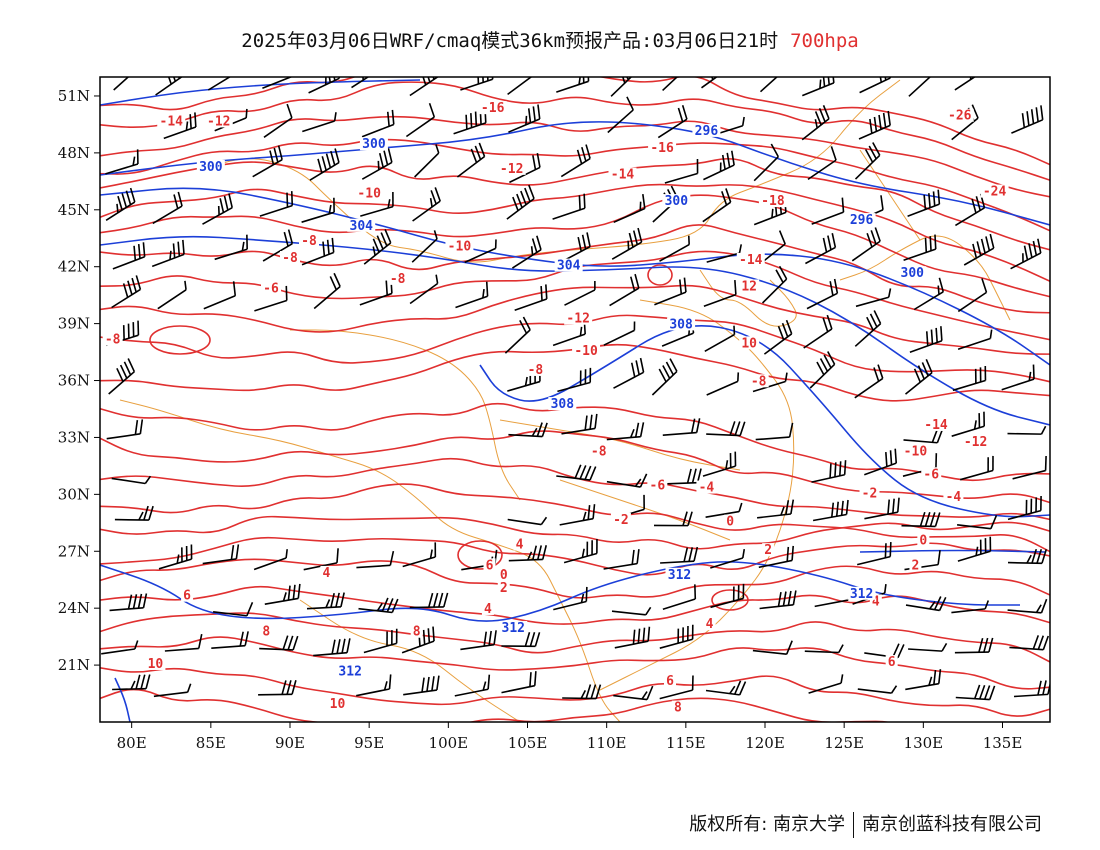 This screenshot has width=1100, height=850. Describe the element at coordinates (751, 260) in the screenshot. I see `temperature-label: -14` at that location.